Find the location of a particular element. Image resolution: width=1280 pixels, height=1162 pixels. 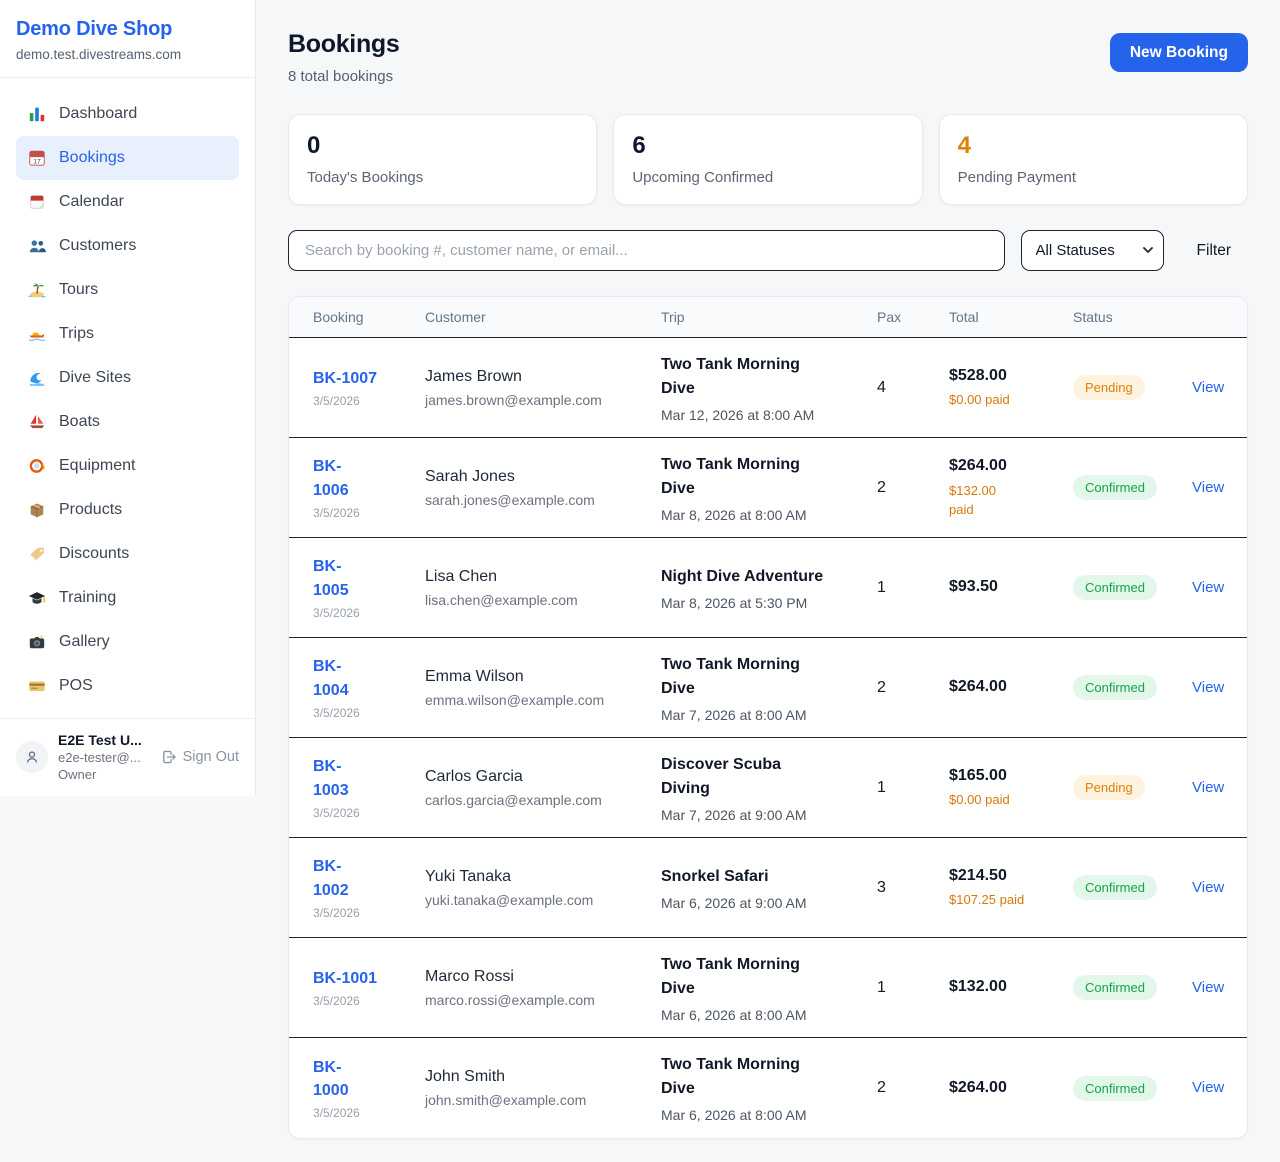

trip-name: Two Tank Morning Dive is located at coordinates (730, 976).